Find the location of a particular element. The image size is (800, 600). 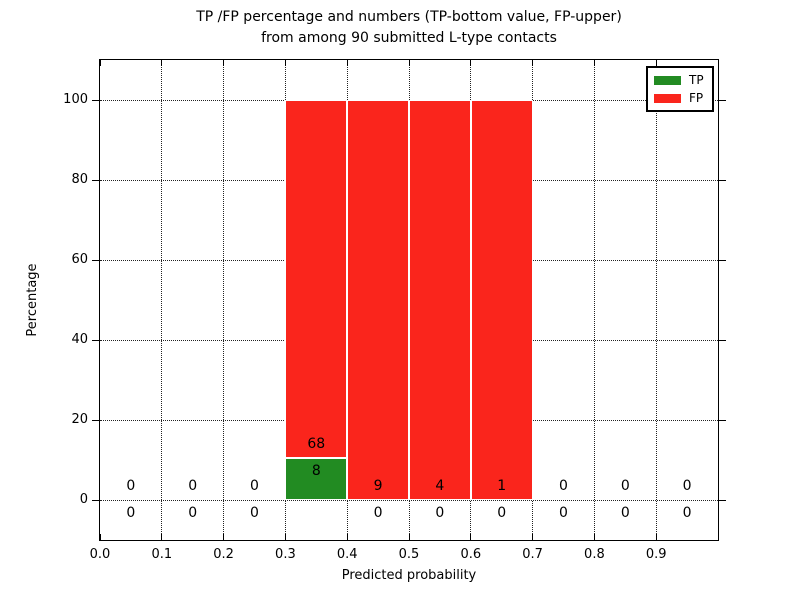

legend: TP FP is located at coordinates (680, 89).